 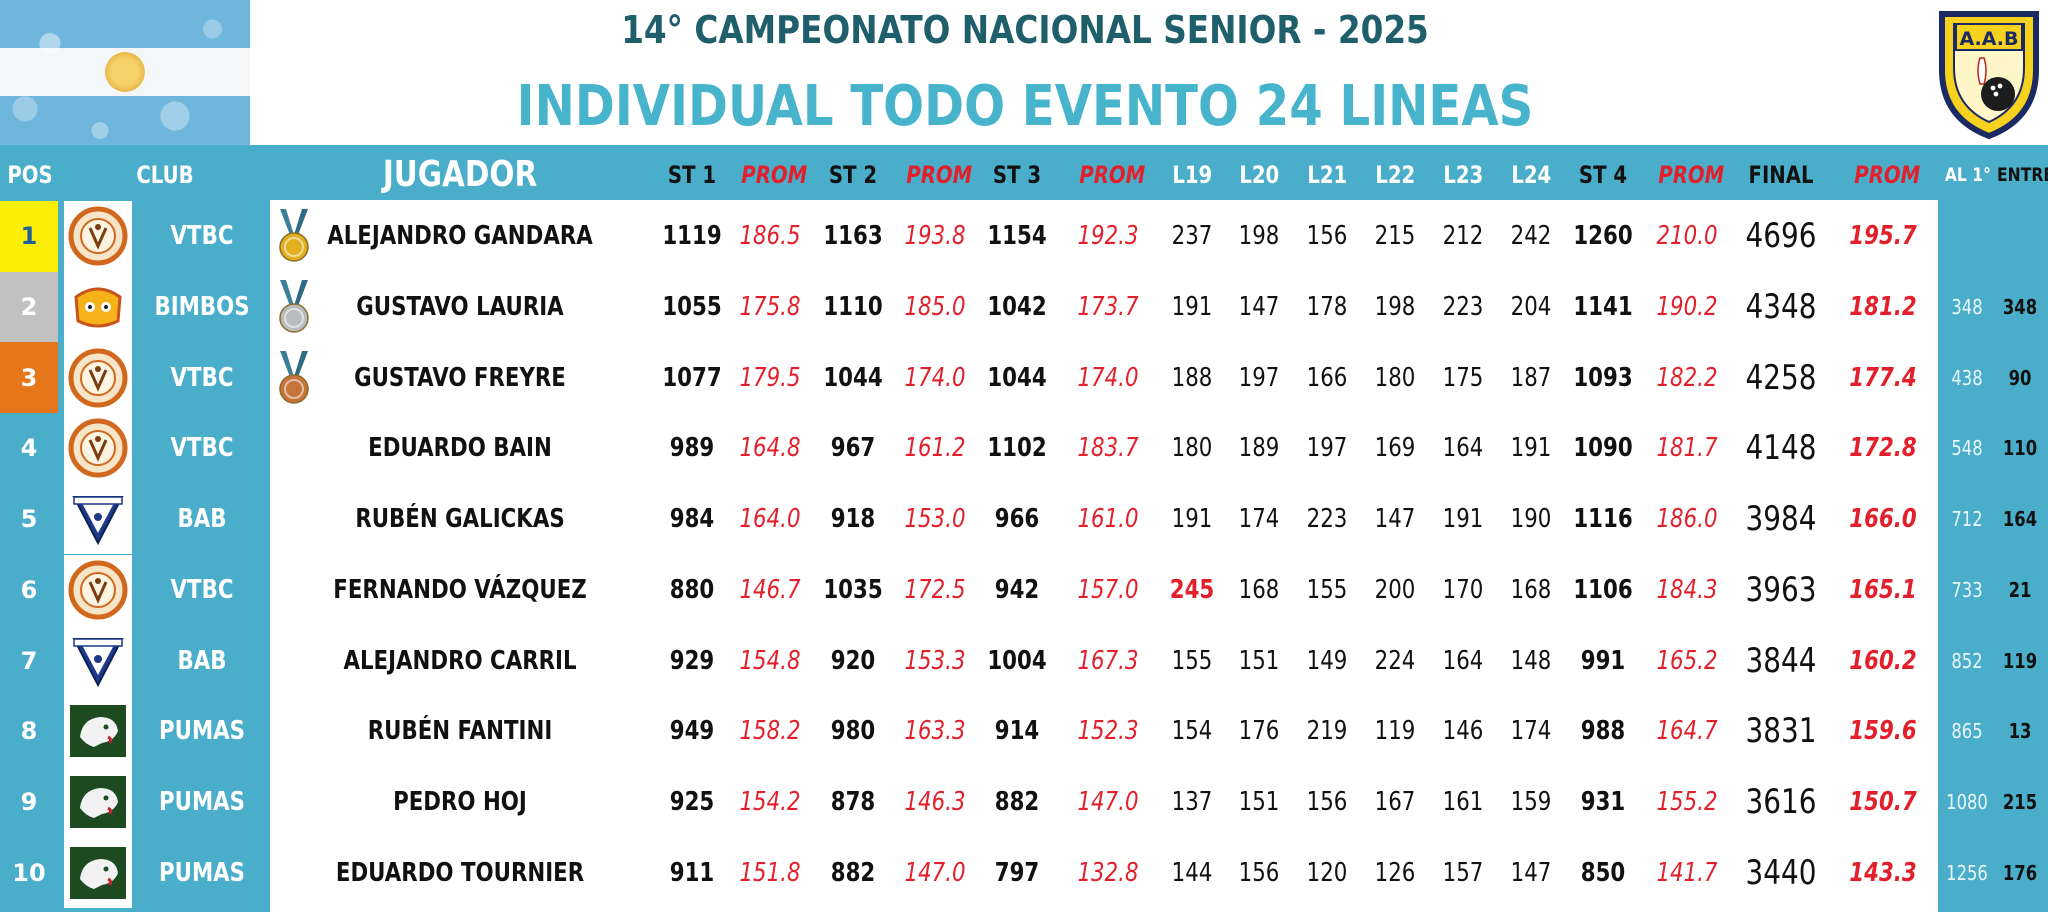 What do you see at coordinates (692, 175) in the screenshot?
I see `col-header-st1: ST 1` at bounding box center [692, 175].